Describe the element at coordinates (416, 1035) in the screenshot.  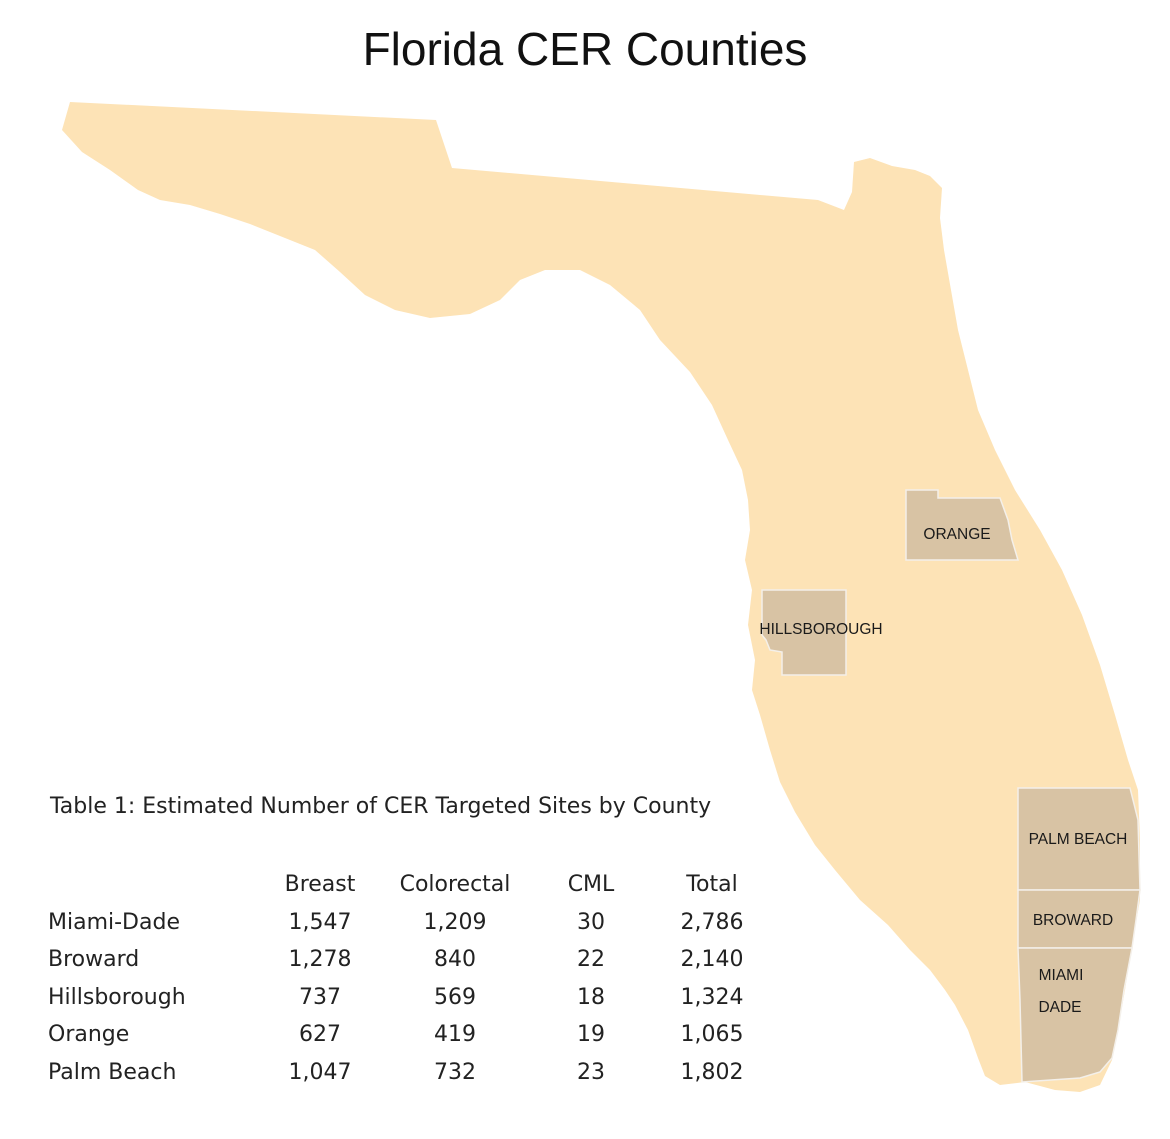
I see `table-row: Orange 627 419 19 1,065` at that location.